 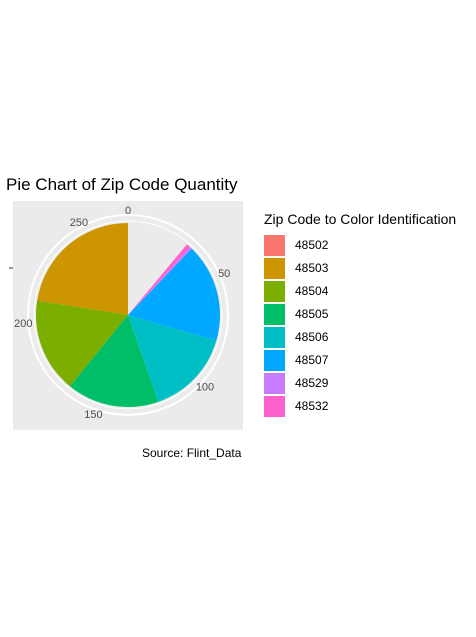 What do you see at coordinates (312, 406) in the screenshot?
I see `legend-label: 48532` at bounding box center [312, 406].